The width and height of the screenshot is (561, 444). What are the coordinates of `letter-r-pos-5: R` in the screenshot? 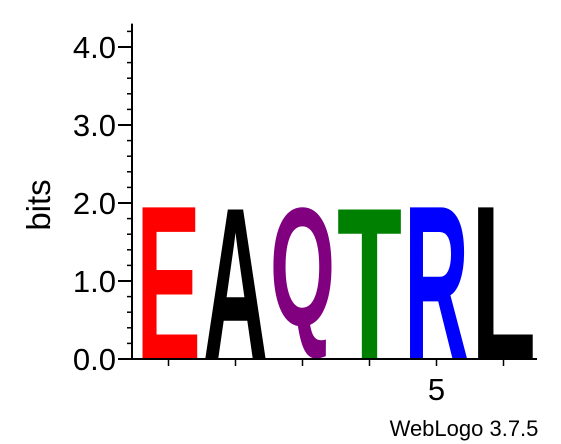 It's located at (436, 283).